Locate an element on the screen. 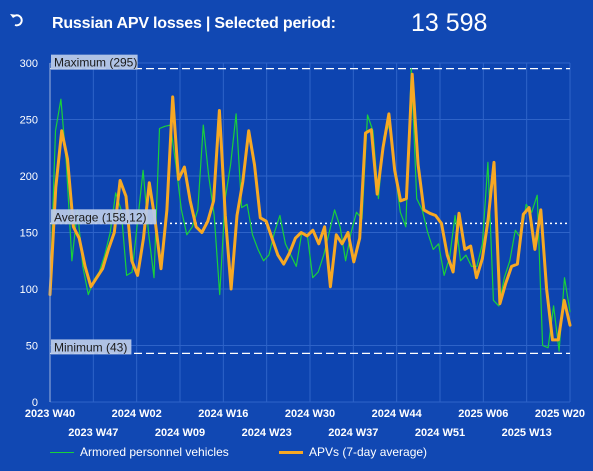 The width and height of the screenshot is (593, 471). x-tick-label: 2024 W23 is located at coordinates (267, 433).